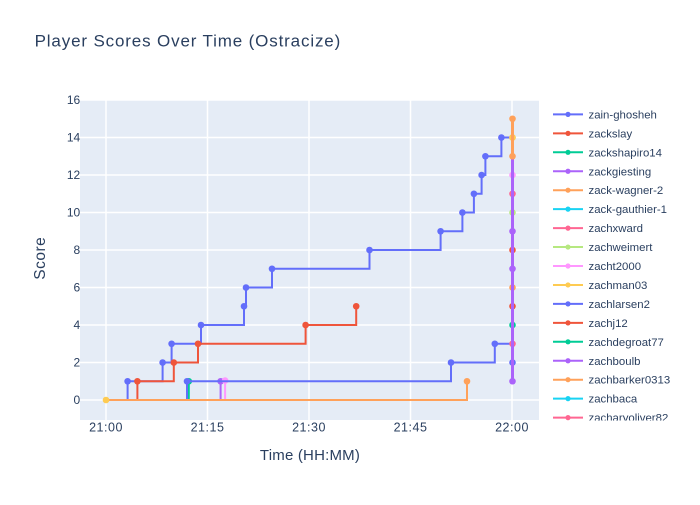 The width and height of the screenshot is (700, 505). I want to click on svg-text: zackshapiro14, so click(625, 153).